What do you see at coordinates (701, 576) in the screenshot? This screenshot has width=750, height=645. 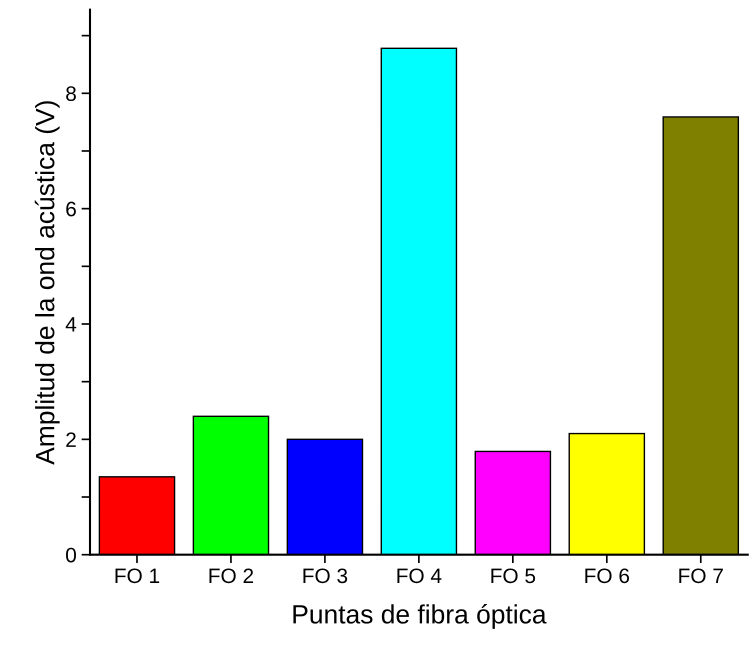 I see `x-tick-label: FO 7` at bounding box center [701, 576].